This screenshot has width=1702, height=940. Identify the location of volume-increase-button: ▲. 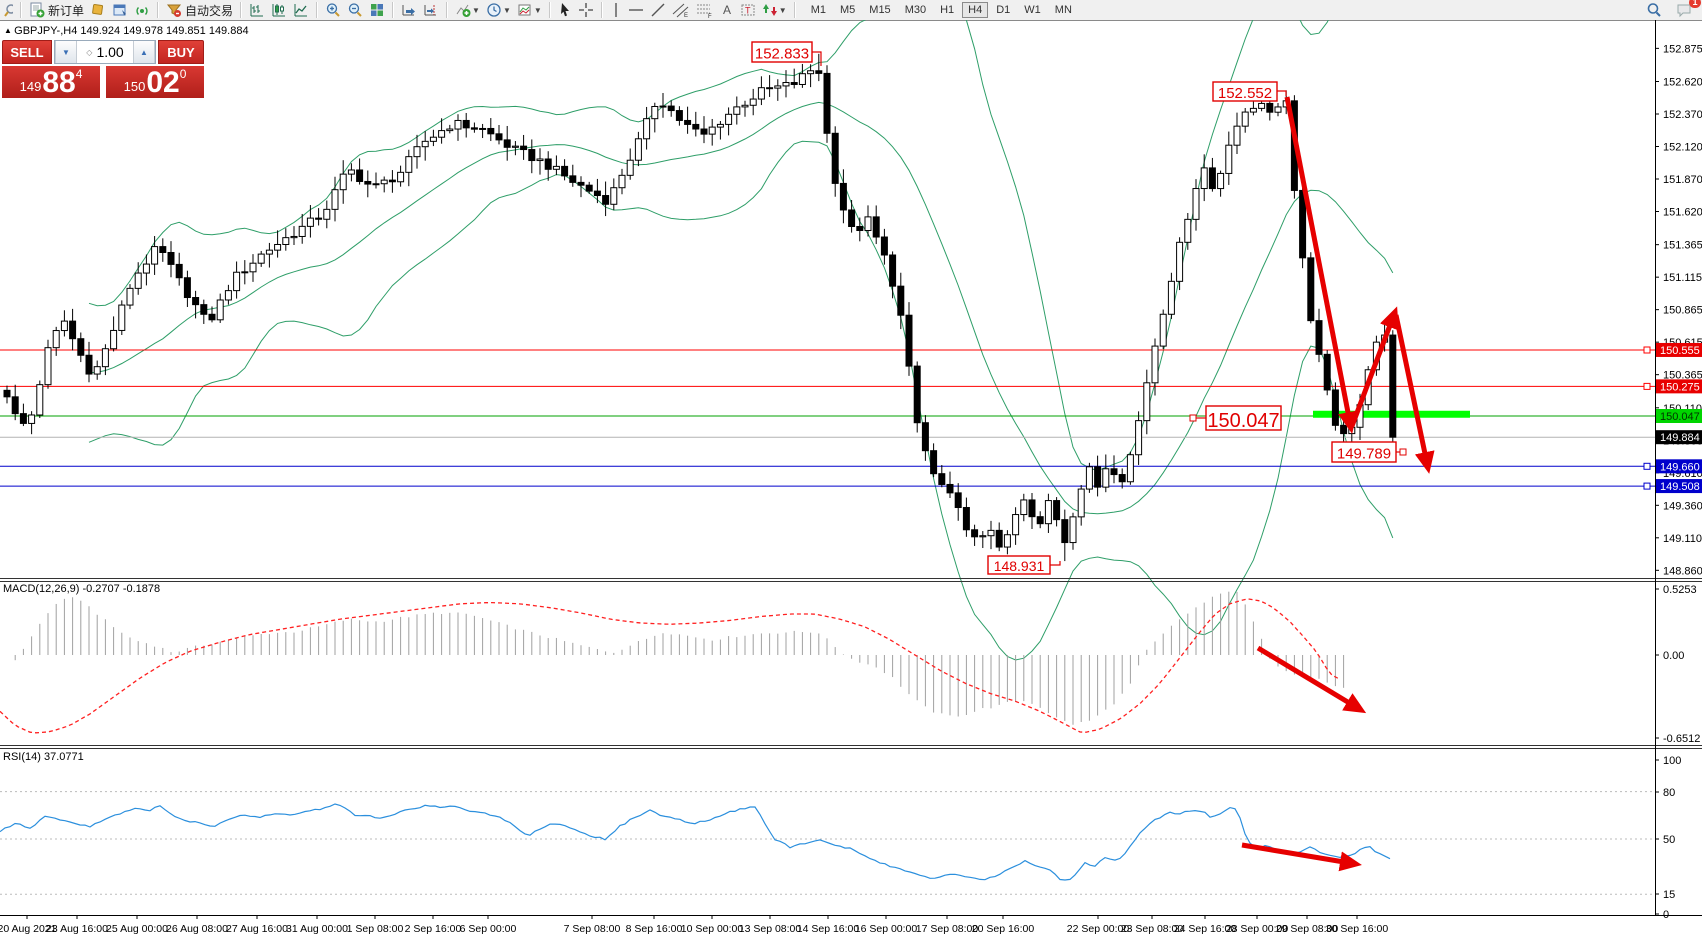
(144, 52).